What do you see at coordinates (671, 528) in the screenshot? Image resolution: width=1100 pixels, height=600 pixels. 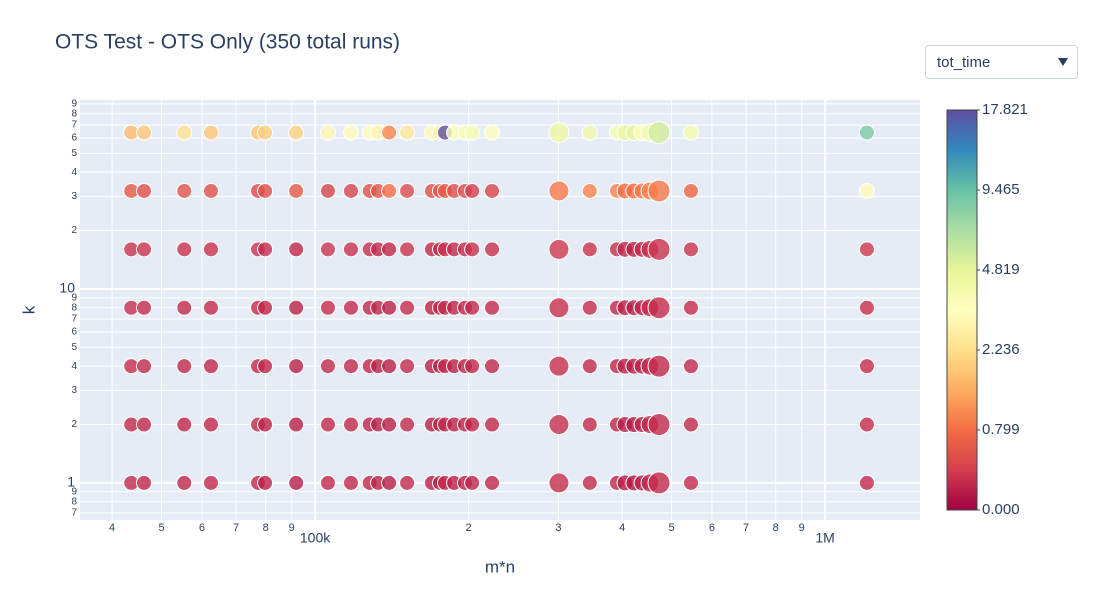 I see `x-tick-label: 5` at bounding box center [671, 528].